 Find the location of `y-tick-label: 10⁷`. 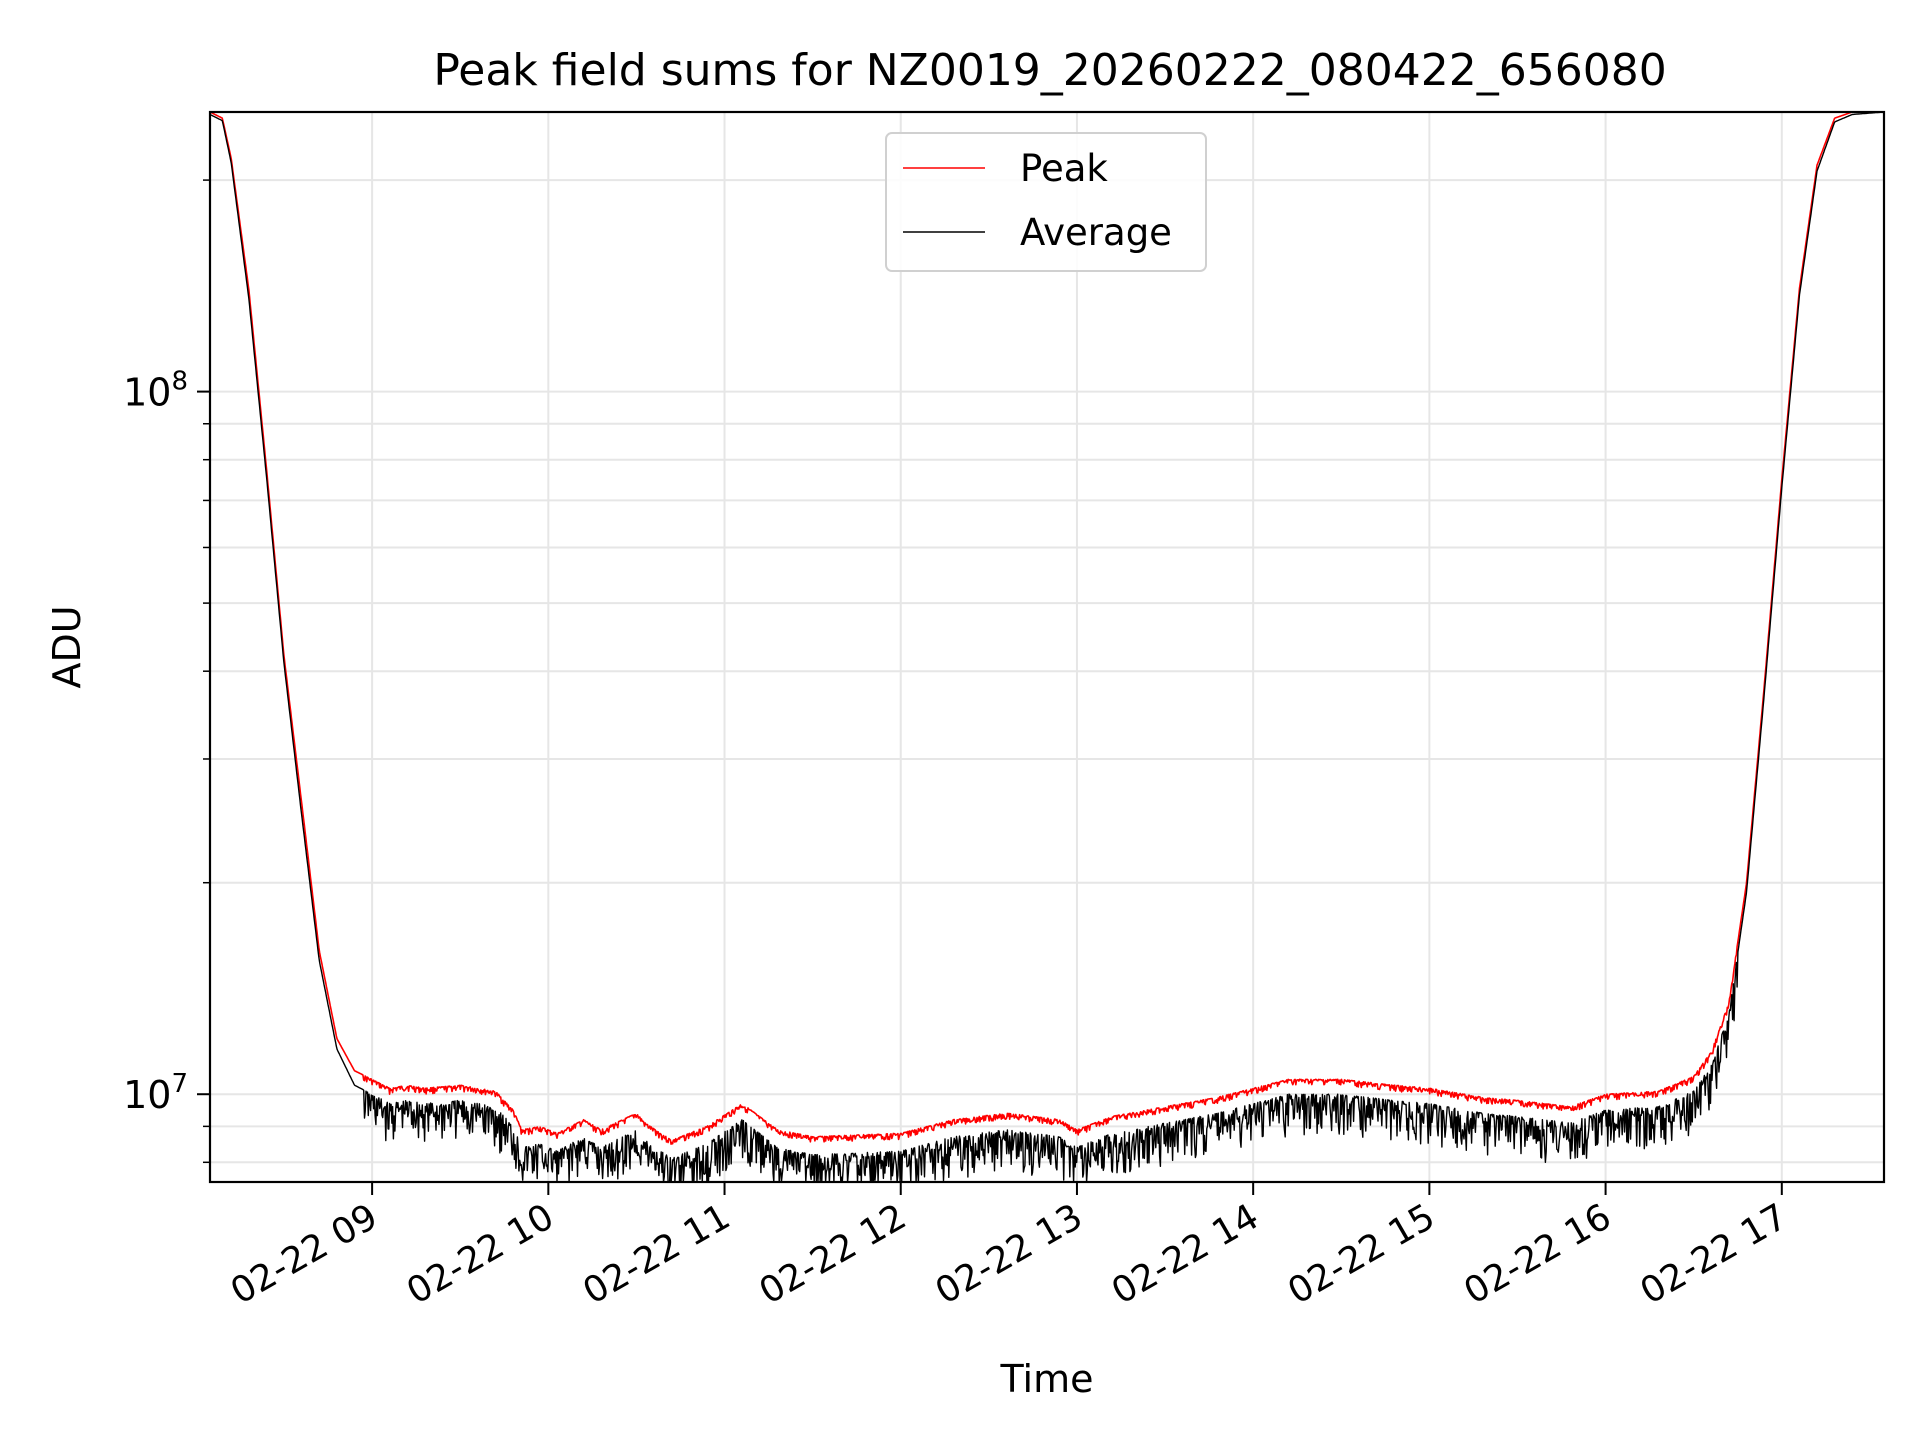

y-tick-label: 10⁷ is located at coordinates (155, 1093).